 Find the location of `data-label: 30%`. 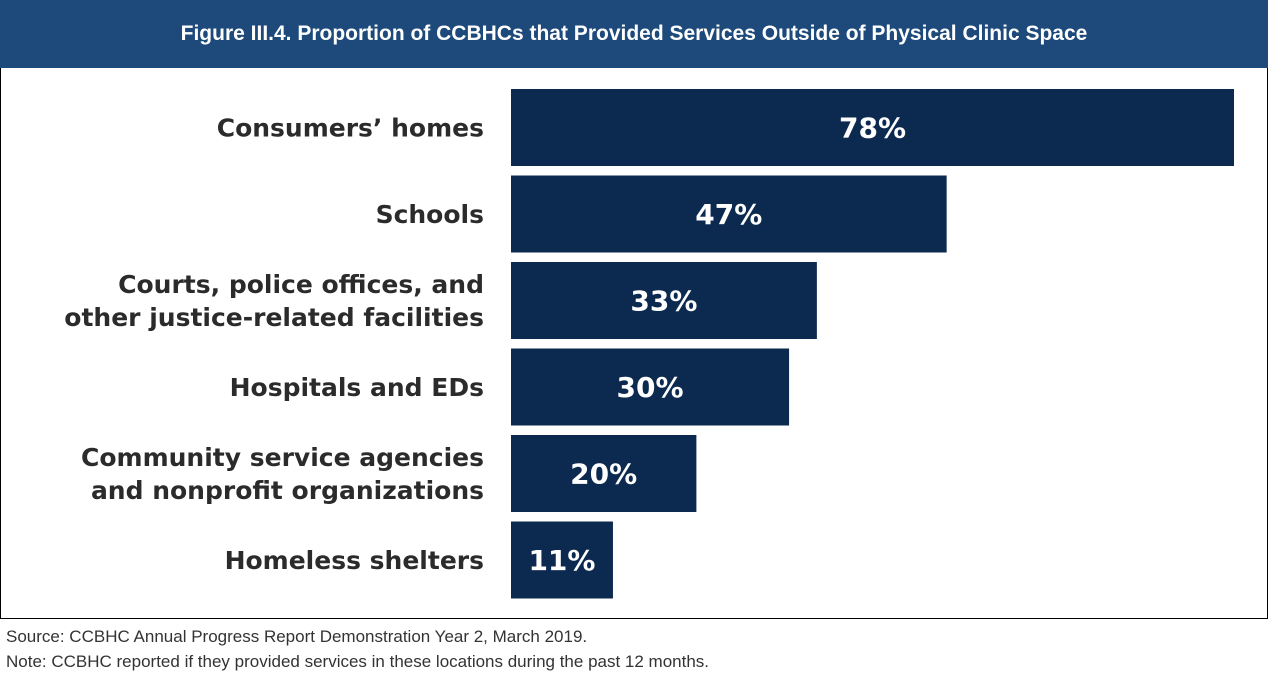

data-label: 30% is located at coordinates (650, 387).